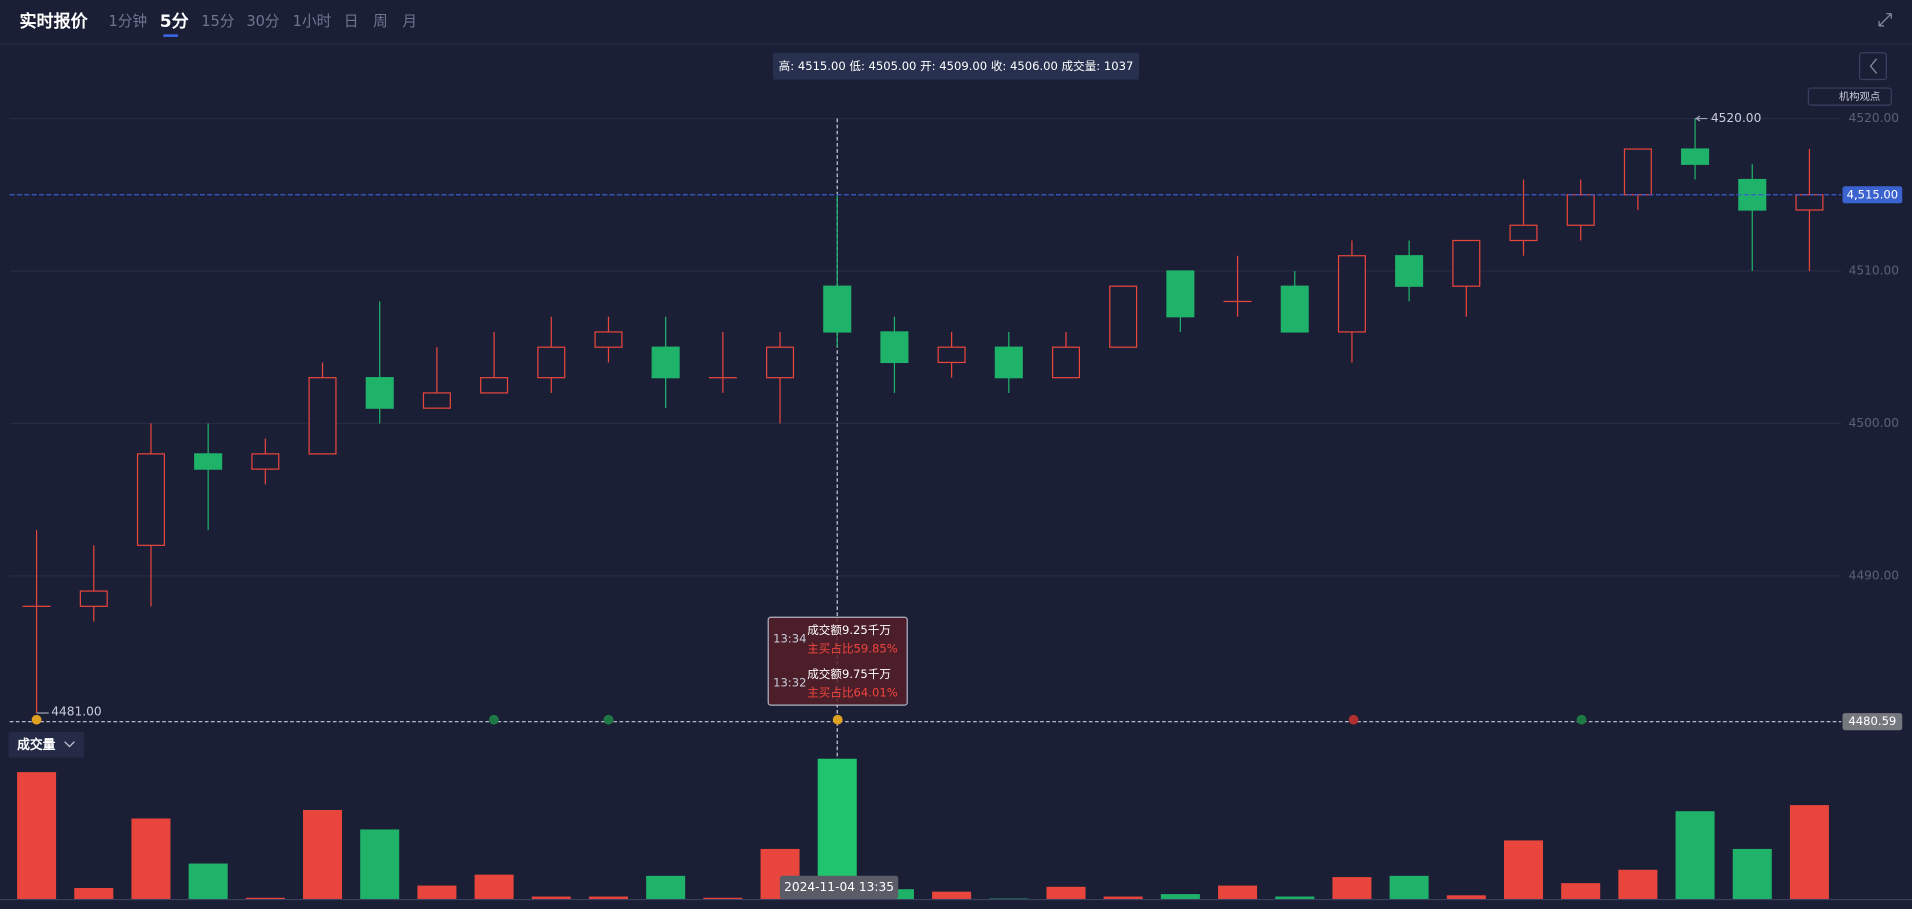 The width and height of the screenshot is (1912, 909). Describe the element at coordinates (171, 35) in the screenshot. I see `tab-underline` at that location.